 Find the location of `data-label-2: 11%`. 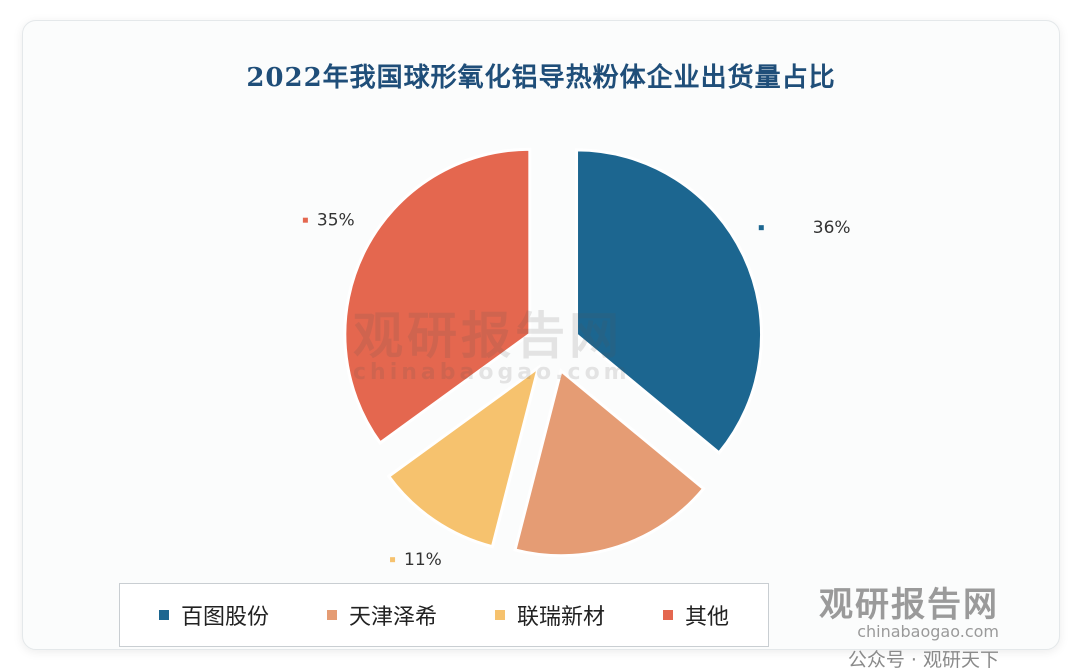

data-label-2: 11% is located at coordinates (423, 560).